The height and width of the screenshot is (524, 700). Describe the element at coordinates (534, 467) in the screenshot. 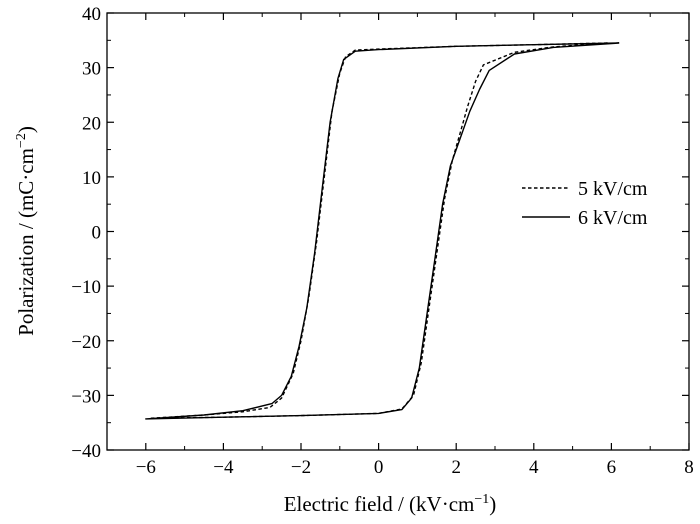

I see `x-tick-label: 4` at that location.